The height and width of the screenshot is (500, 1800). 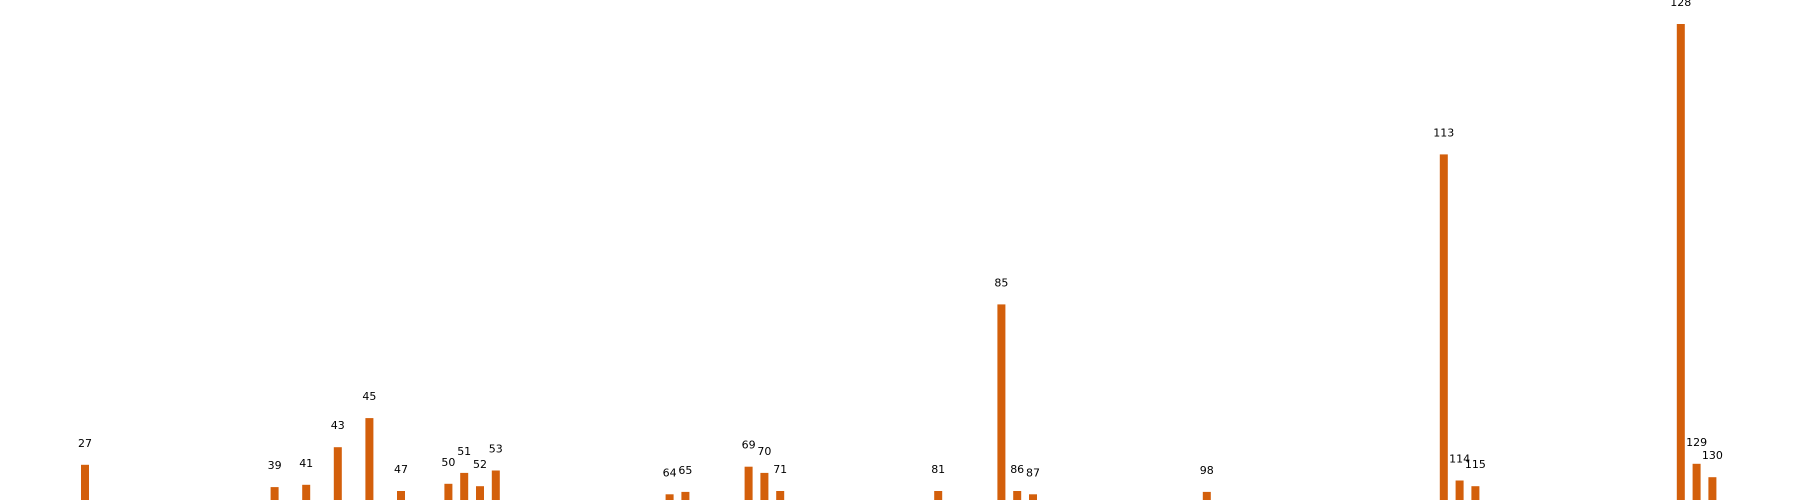 What do you see at coordinates (764, 451) in the screenshot?
I see `bar-label-70: 70` at bounding box center [764, 451].